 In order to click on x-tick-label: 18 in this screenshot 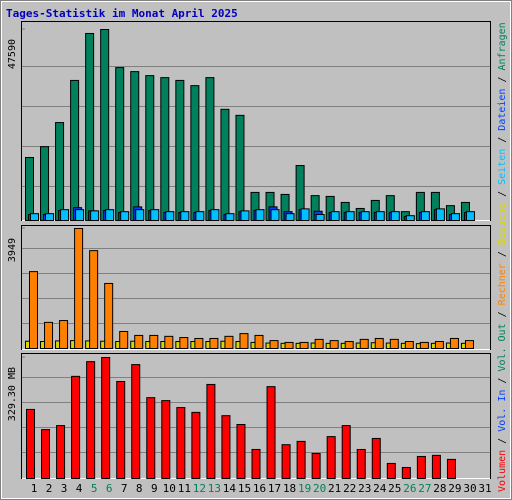, I will do `click(289, 488)`.